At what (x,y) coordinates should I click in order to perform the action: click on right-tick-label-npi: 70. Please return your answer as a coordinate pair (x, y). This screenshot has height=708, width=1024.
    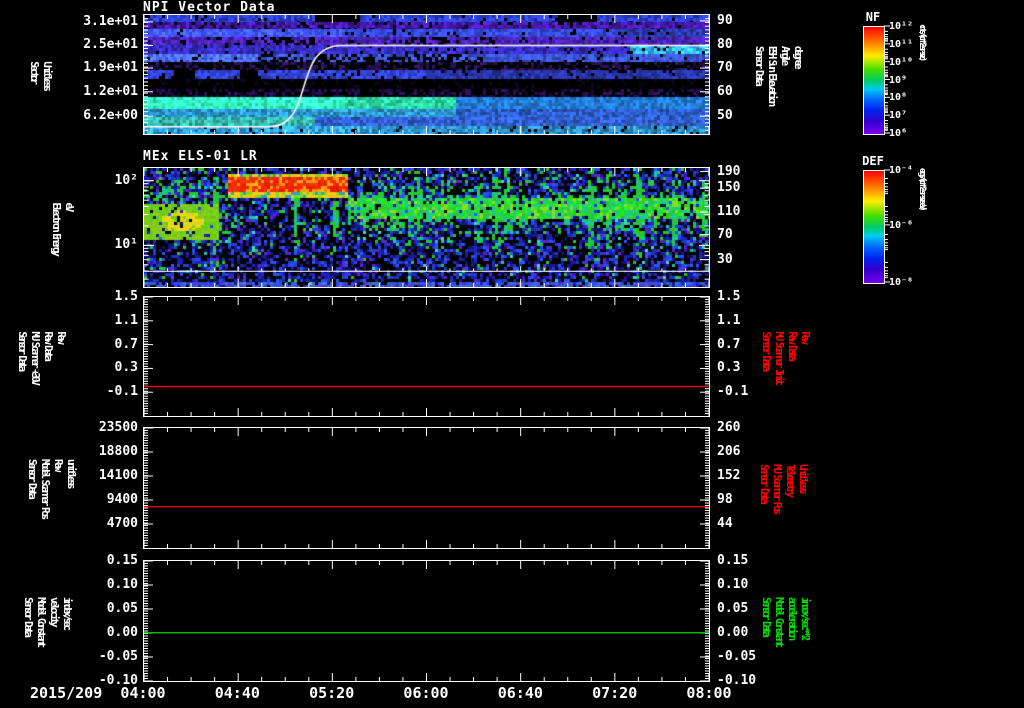
    Looking at the image, I should click on (725, 68).